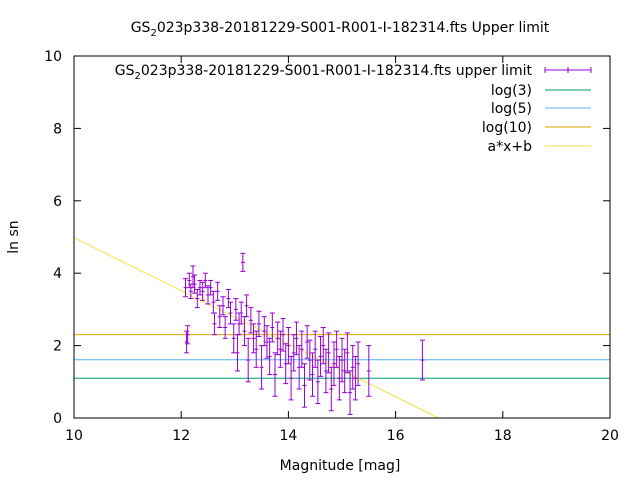 The width and height of the screenshot is (640, 480). I want to click on legend-label-main: GS, so click(125, 71).